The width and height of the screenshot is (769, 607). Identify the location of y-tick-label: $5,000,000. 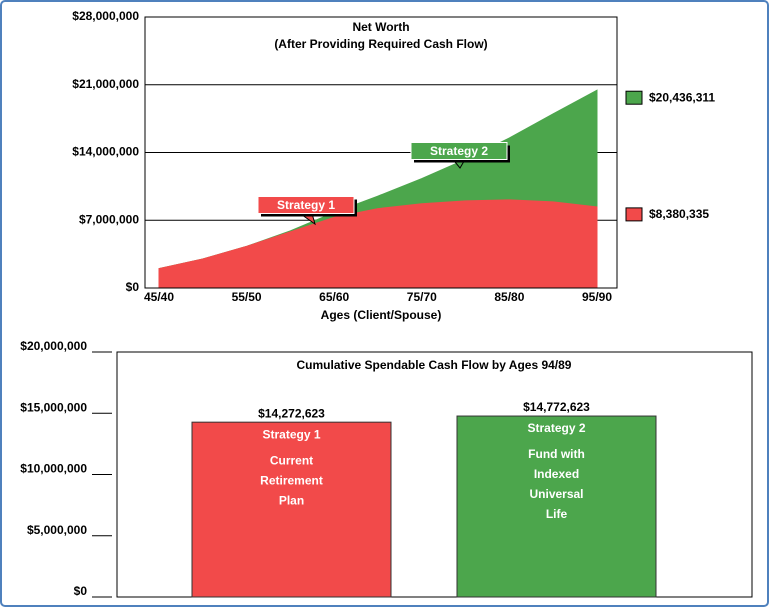
(57, 530).